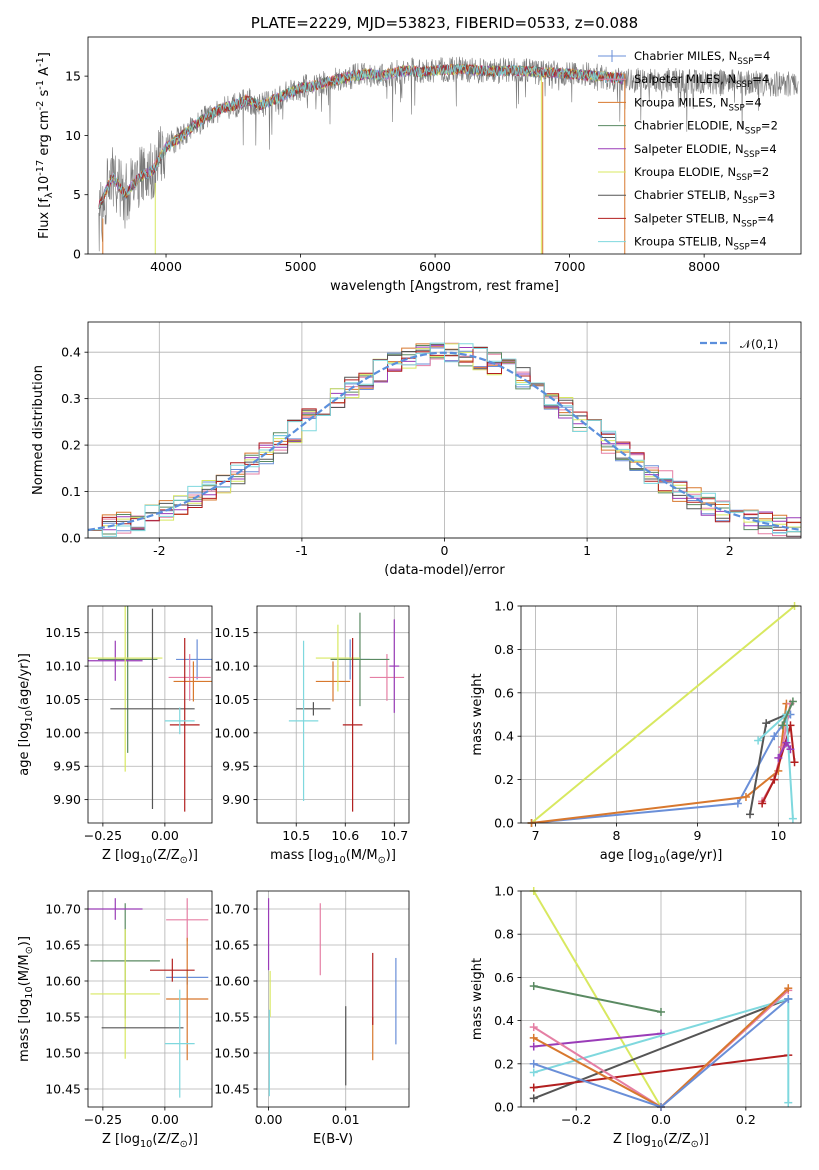 The height and width of the screenshot is (1170, 819). Describe the element at coordinates (700, 244) in the screenshot. I see `legend-label: Kroupa STELIB, NSSP=4` at that location.